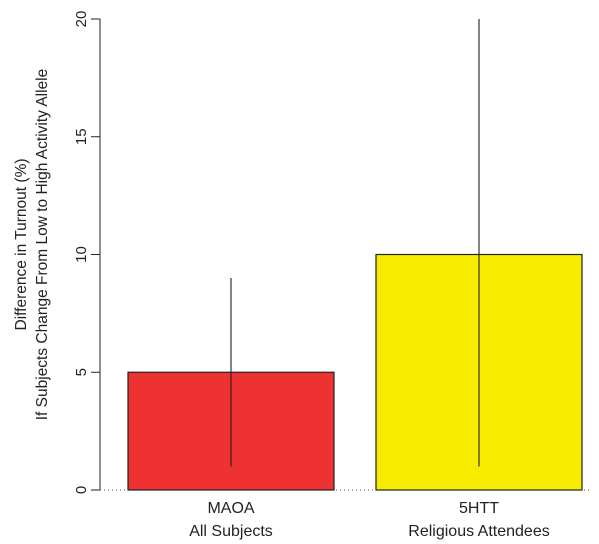  Describe the element at coordinates (81, 19) in the screenshot. I see `y-tick-label: 20` at that location.